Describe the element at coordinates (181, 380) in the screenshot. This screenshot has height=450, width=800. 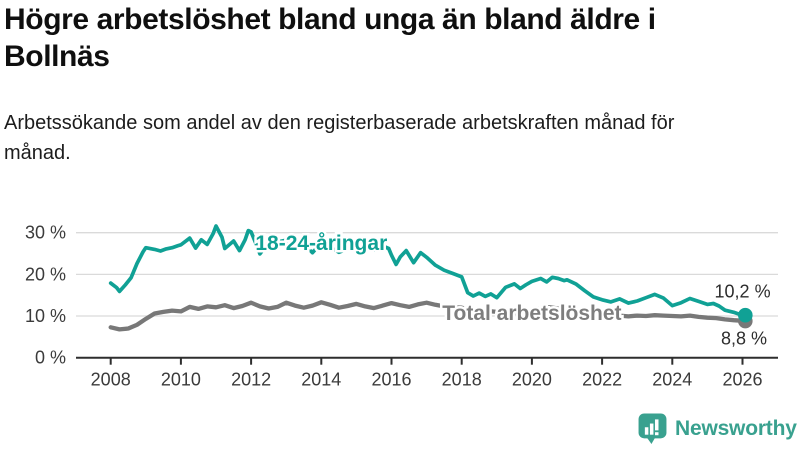
I see `x-axis-tick-label: 2010` at that location.